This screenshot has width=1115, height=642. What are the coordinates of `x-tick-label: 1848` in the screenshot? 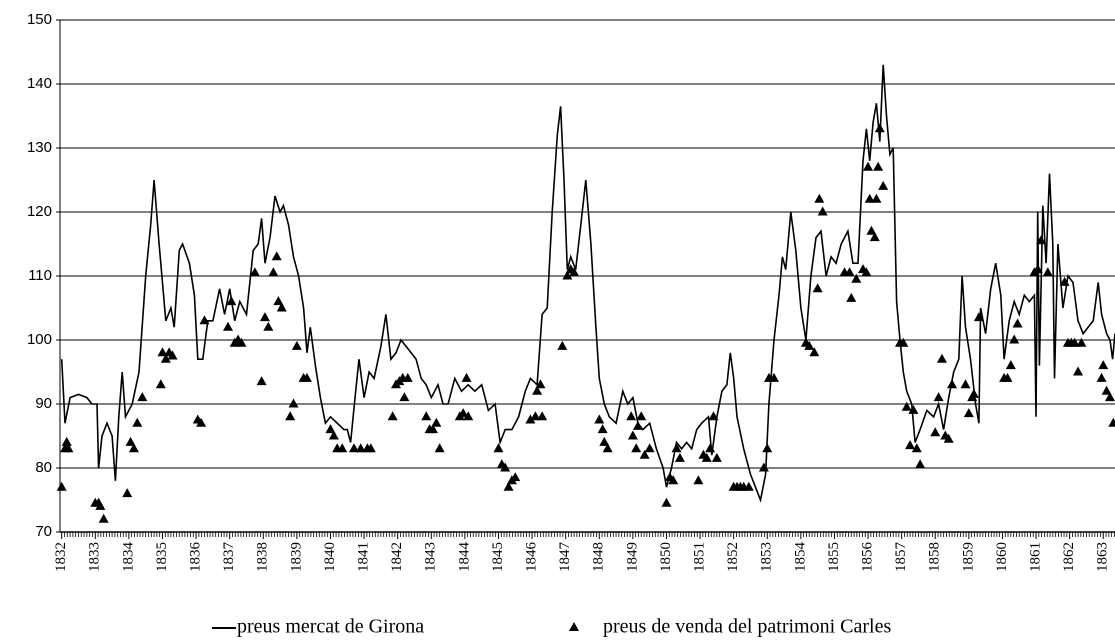 It's located at (599, 557).